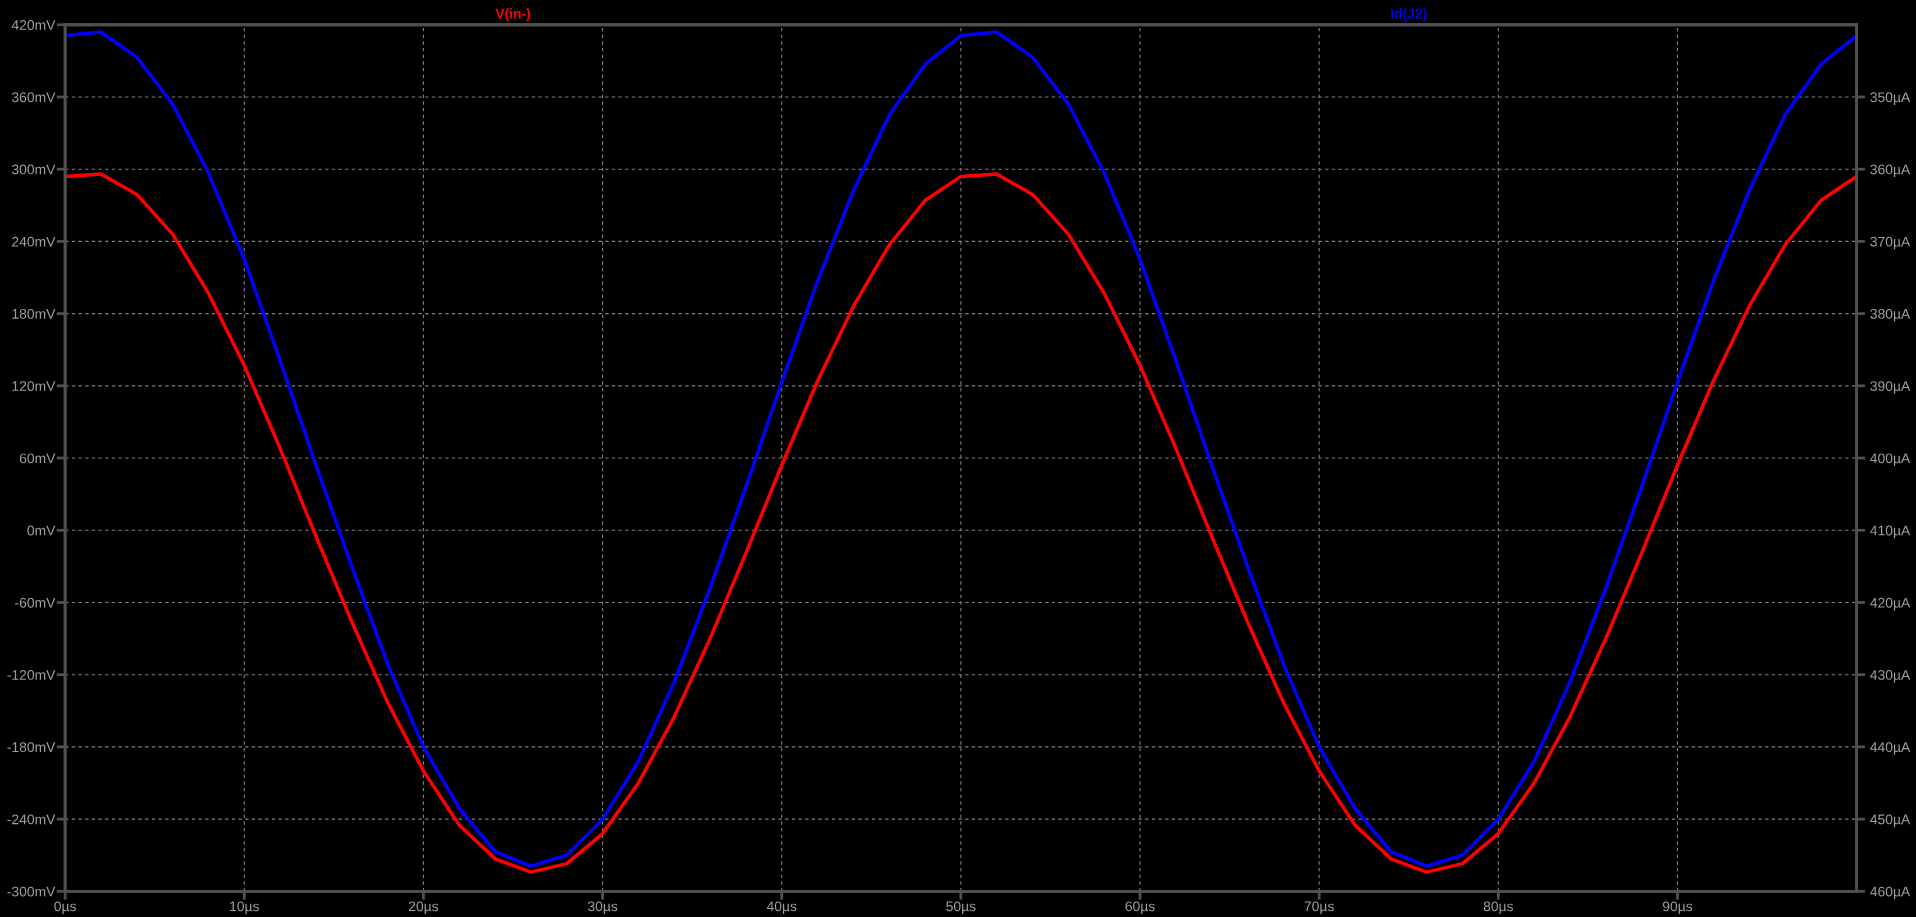 The image size is (1916, 917). What do you see at coordinates (35, 602) in the screenshot?
I see `y-tick-label: -60mV` at bounding box center [35, 602].